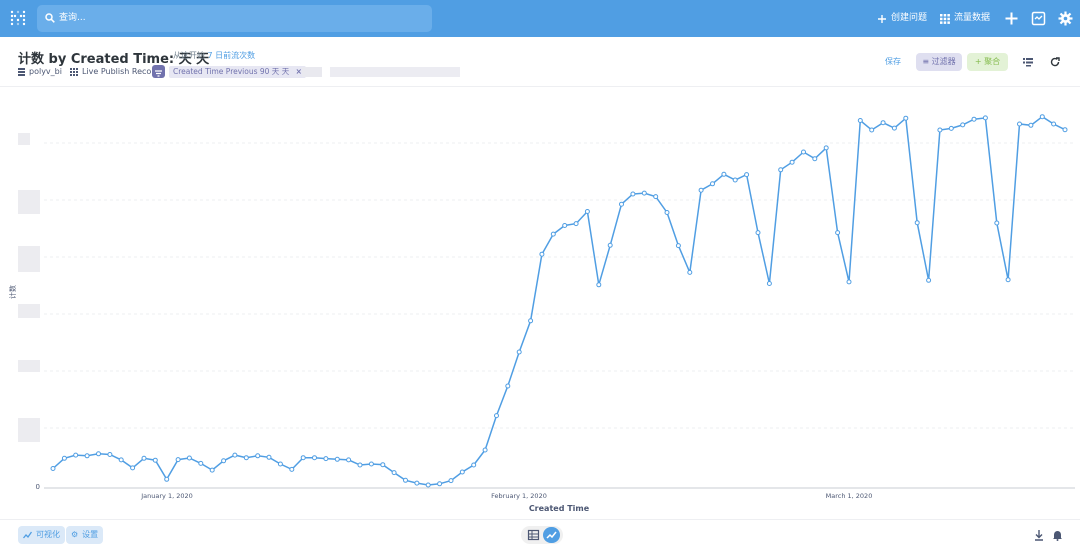 The width and height of the screenshot is (1080, 549). I want to click on visualize-button: 可视化, so click(41, 535).